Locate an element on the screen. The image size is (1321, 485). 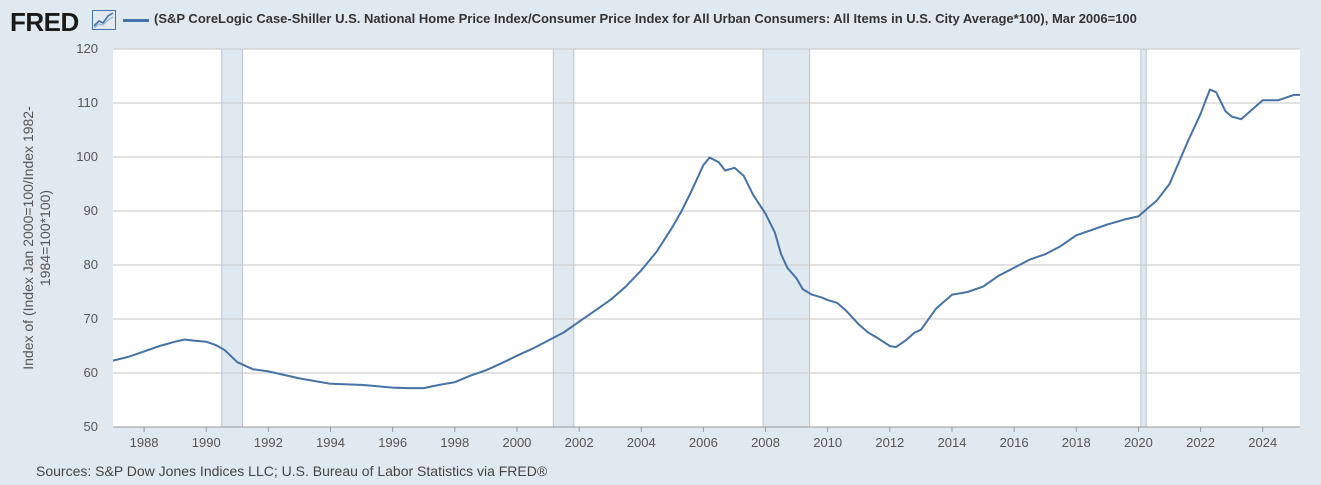
x-tick-label: 2014 is located at coordinates (952, 442).